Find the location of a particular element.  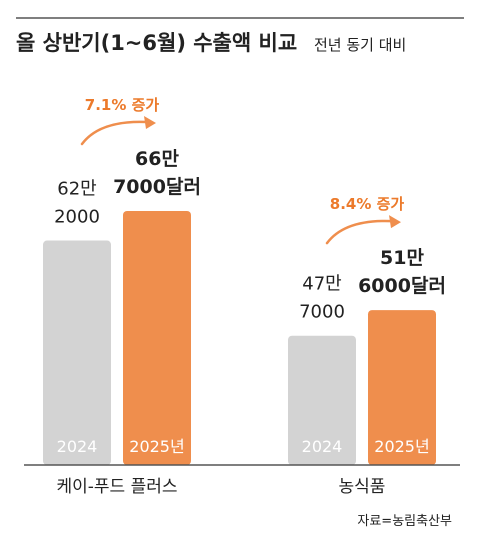

growth-label: 8.4% 증가 is located at coordinates (367, 204).